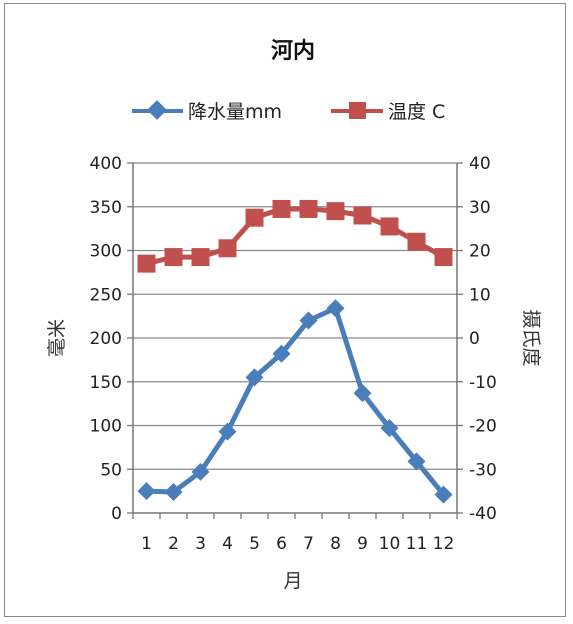  What do you see at coordinates (111, 470) in the screenshot?
I see `y-tick-label-left: 50` at bounding box center [111, 470].